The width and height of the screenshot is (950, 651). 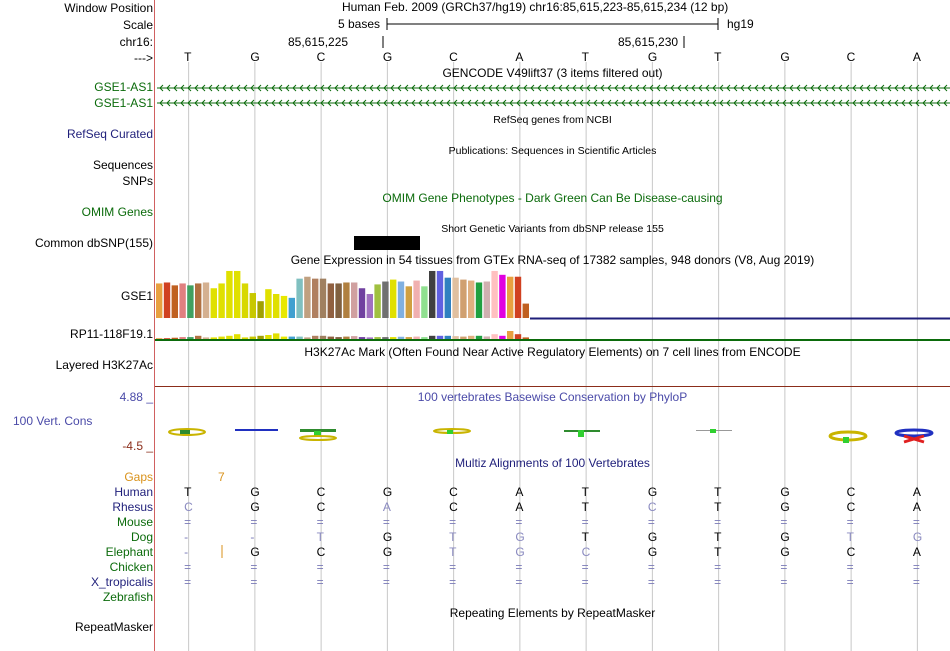 What do you see at coordinates (121, 582) in the screenshot?
I see `species-label: X_tropicalis` at bounding box center [121, 582].